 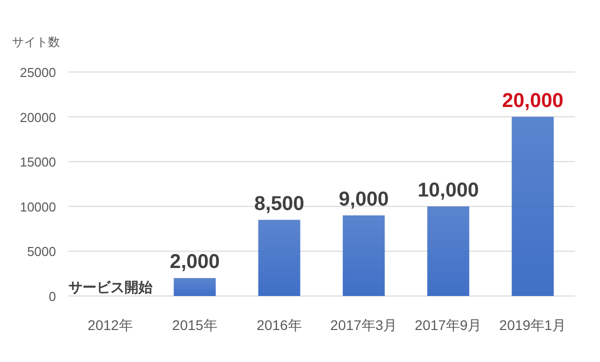 What do you see at coordinates (448, 325) in the screenshot?
I see `x-tick-label: 2017年9月` at bounding box center [448, 325].